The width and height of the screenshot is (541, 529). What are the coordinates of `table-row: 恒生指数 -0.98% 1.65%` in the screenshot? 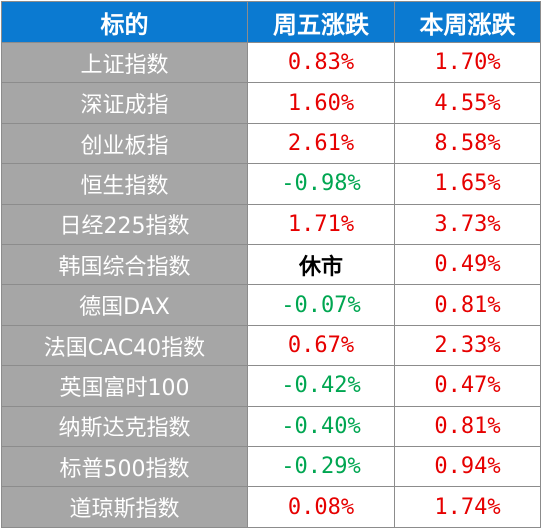 It's located at (271, 184).